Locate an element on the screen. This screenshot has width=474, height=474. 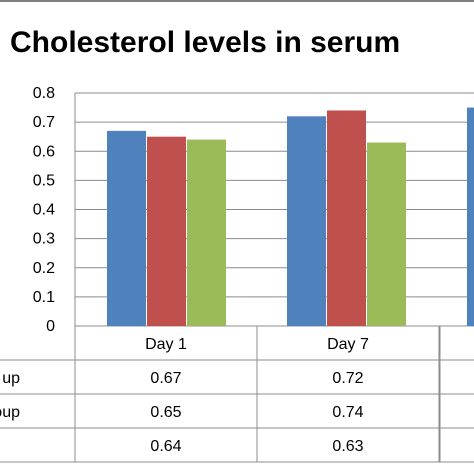
data-label: 0.72 is located at coordinates (347, 378).